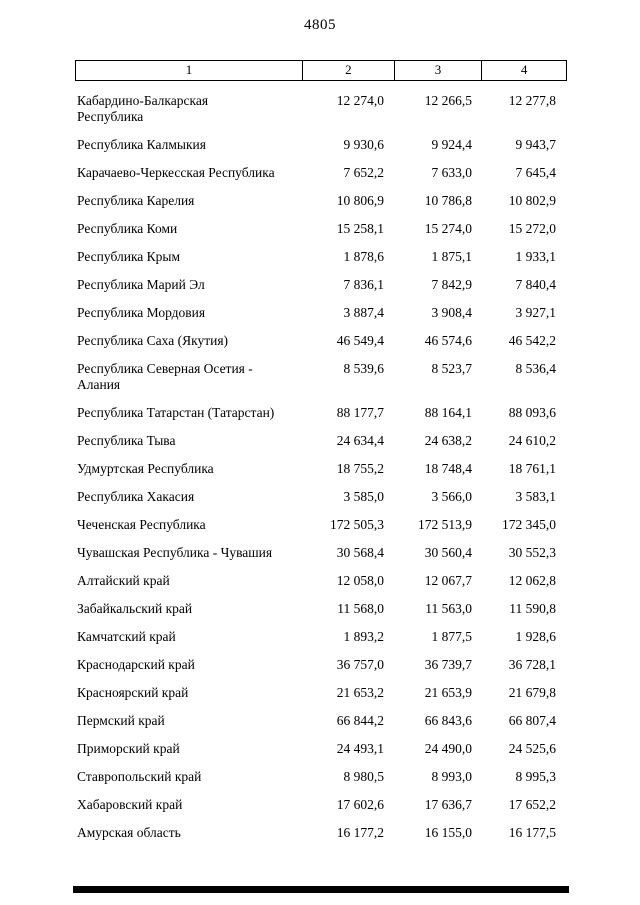 The width and height of the screenshot is (640, 905). What do you see at coordinates (321, 721) in the screenshot?
I see `table-row: Пермский край 66 844,2 66 843,6 66 807,4` at bounding box center [321, 721].